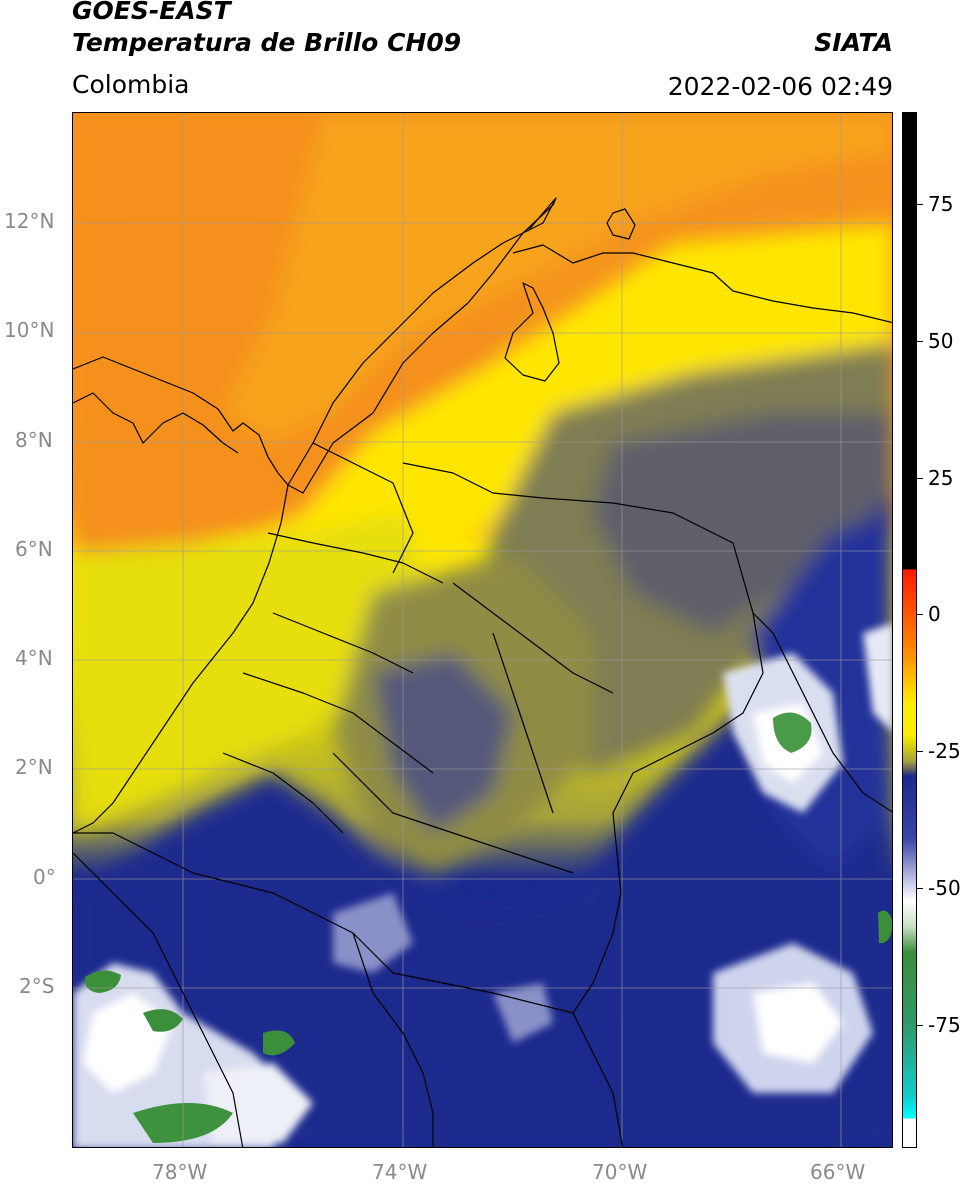 This screenshot has width=966, height=1190. Describe the element at coordinates (34, 440) in the screenshot. I see `lat-label-8n: 8°N` at that location.